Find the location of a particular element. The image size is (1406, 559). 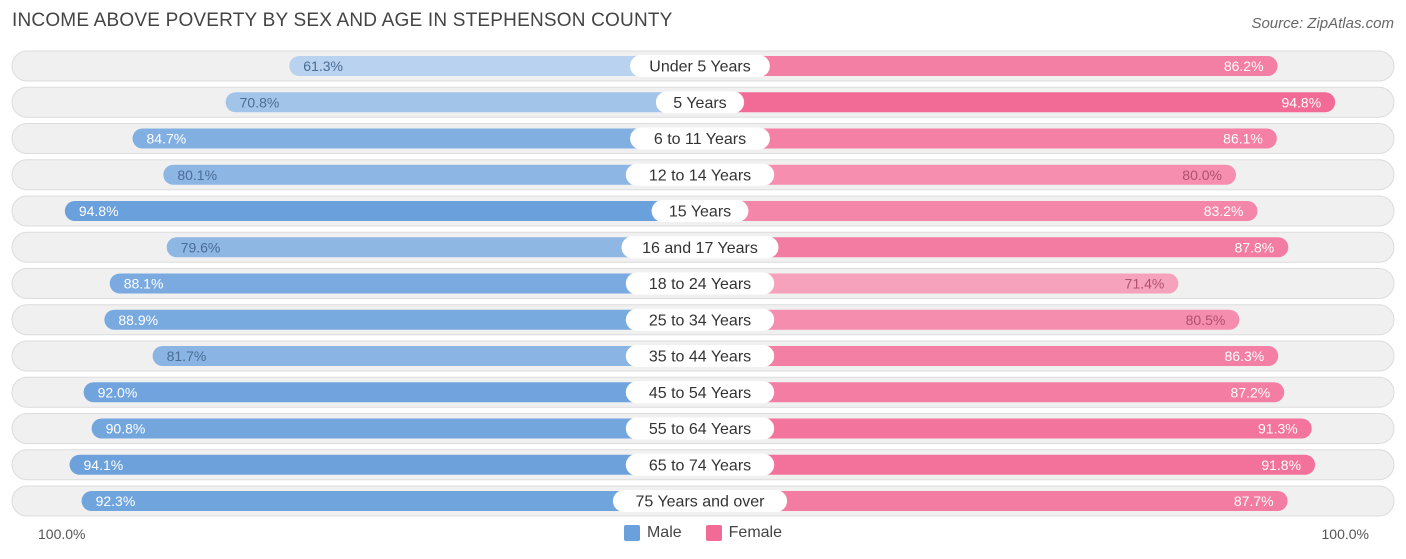

value-label-female: 87.8% is located at coordinates (1255, 247).